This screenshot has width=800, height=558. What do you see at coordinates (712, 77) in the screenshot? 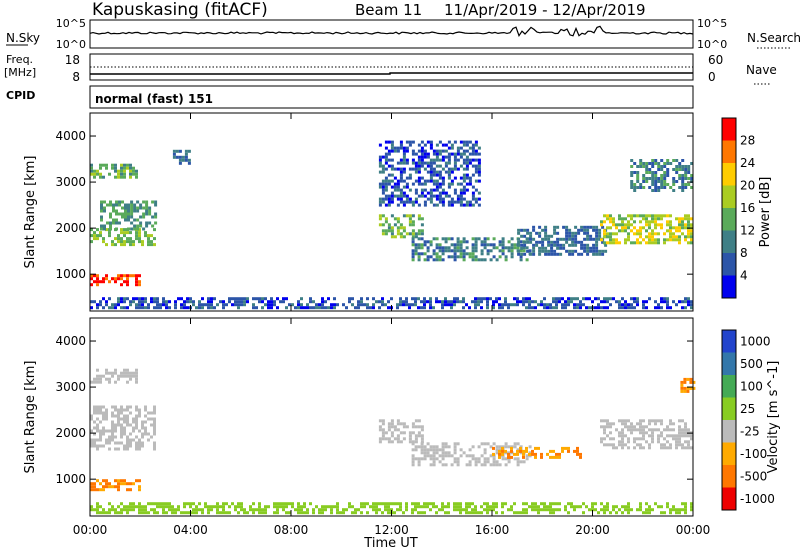
I see `nave-tick-bottom: 0` at bounding box center [712, 77].